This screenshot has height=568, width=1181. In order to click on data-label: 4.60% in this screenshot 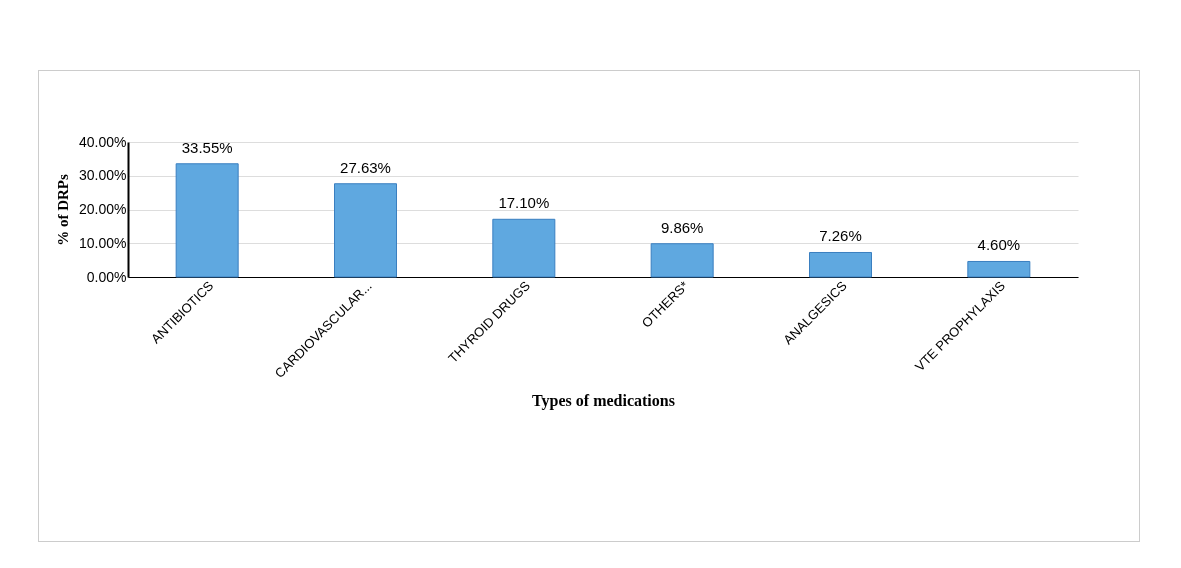, I will do `click(999, 245)`.